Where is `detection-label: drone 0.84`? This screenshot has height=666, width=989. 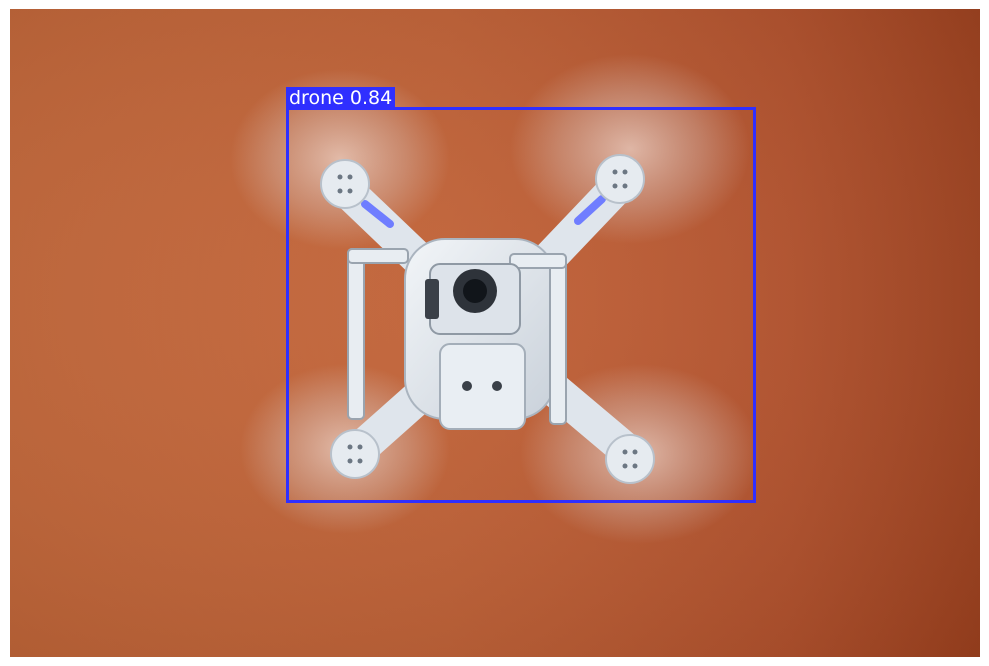
detection-label: drone 0.84 is located at coordinates (341, 98).